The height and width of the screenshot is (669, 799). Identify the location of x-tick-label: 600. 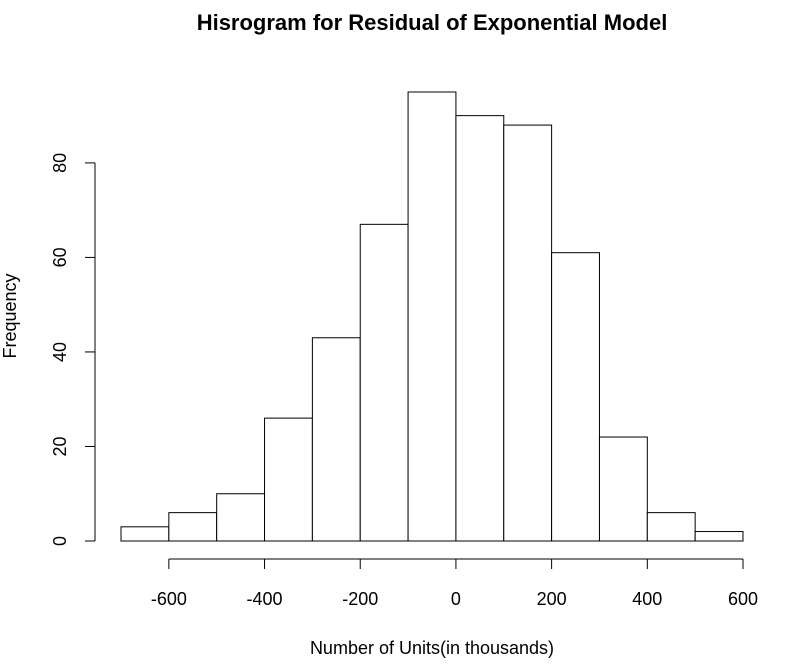
(743, 599).